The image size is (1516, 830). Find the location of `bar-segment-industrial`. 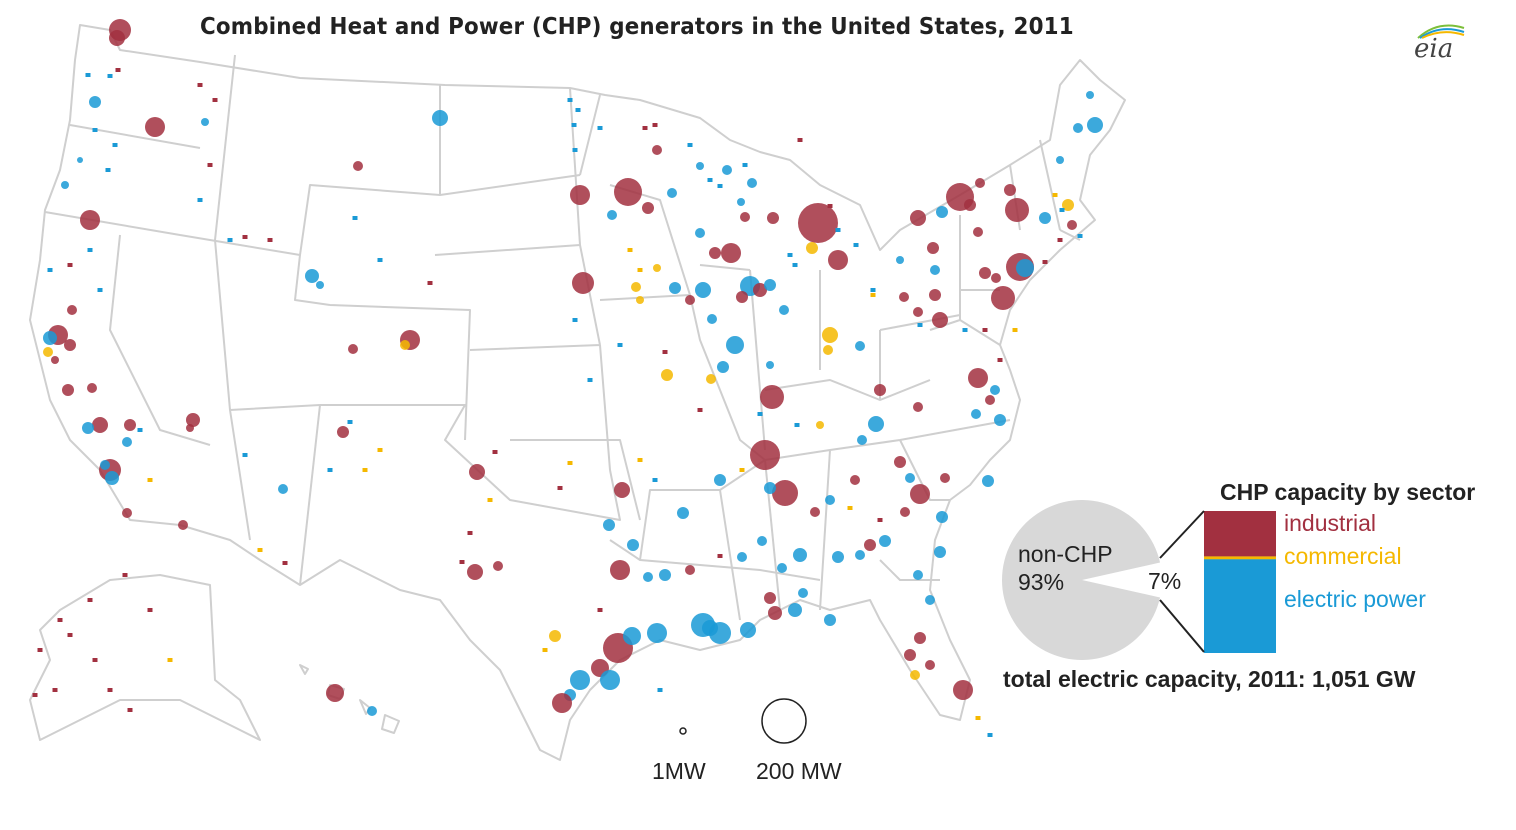

bar-segment-industrial is located at coordinates (1240, 534).